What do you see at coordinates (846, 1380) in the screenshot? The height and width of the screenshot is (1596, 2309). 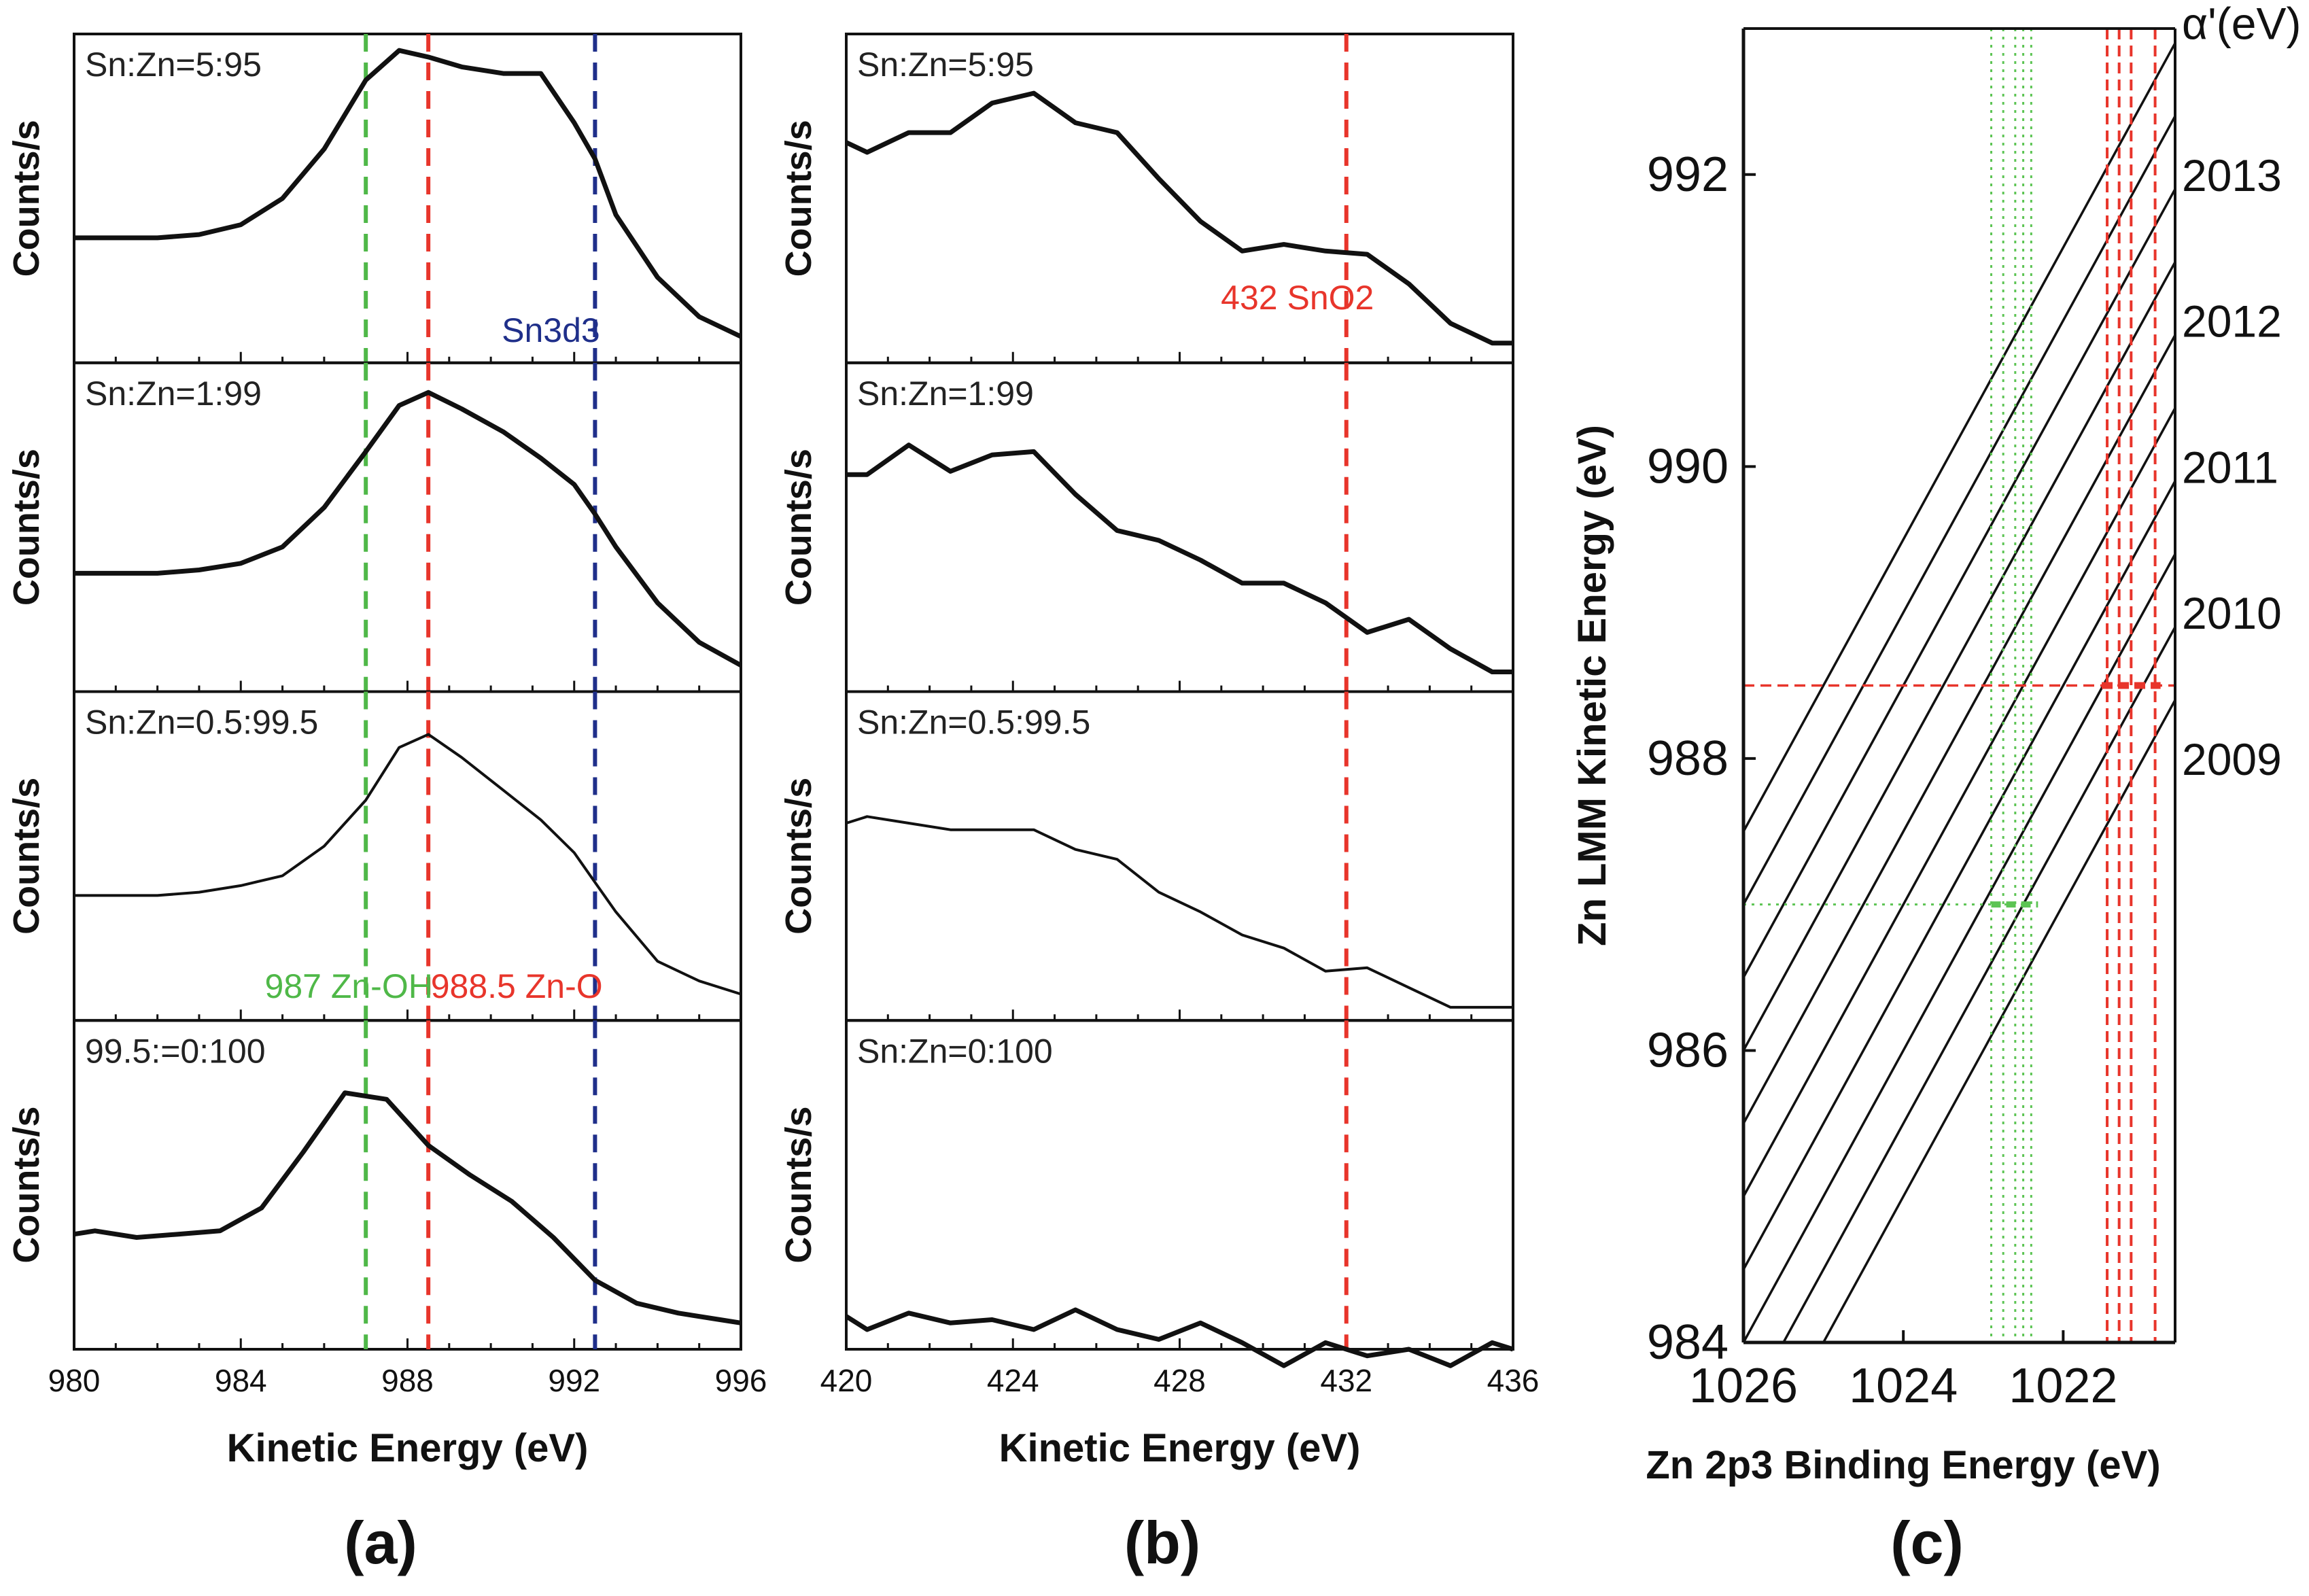 I see `x-tick-label: 420` at bounding box center [846, 1380].